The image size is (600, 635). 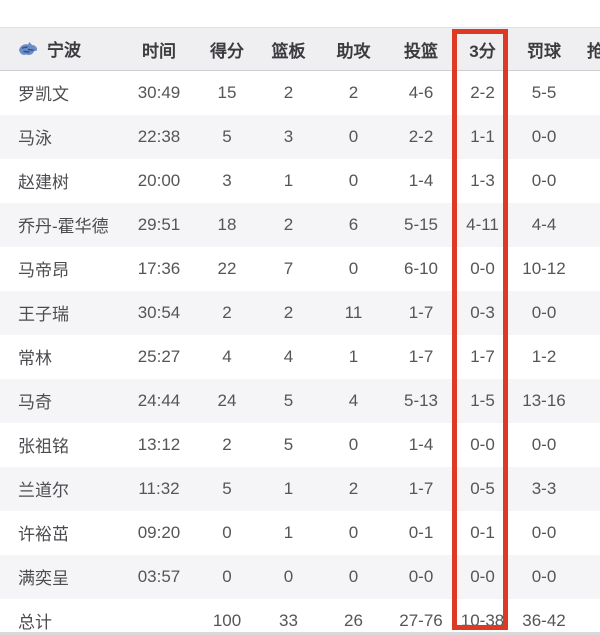 I want to click on cell-time: 25:27, so click(x=159, y=356).